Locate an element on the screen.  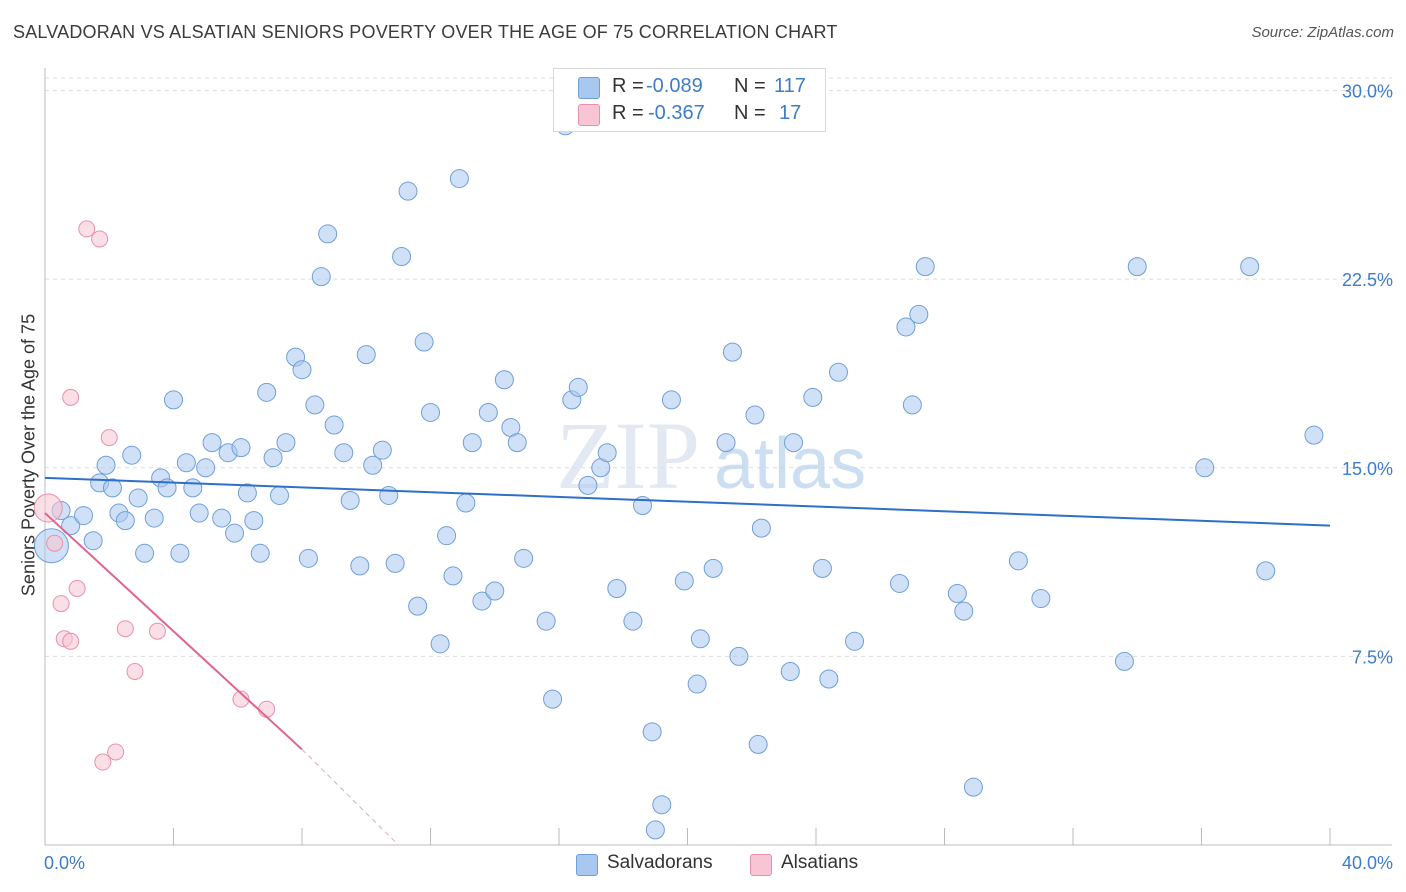
legend-n-label: N = is located at coordinates (750, 86).